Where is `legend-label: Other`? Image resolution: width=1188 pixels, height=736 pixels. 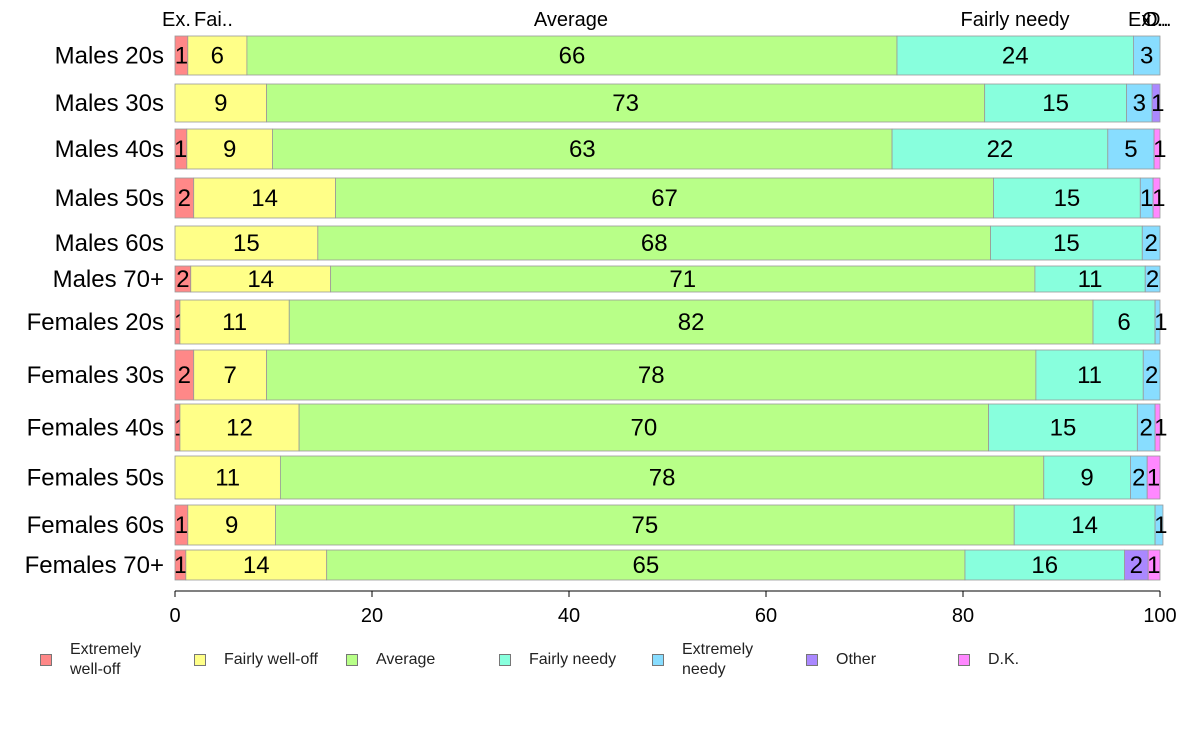
legend-label: Other is located at coordinates (856, 659).